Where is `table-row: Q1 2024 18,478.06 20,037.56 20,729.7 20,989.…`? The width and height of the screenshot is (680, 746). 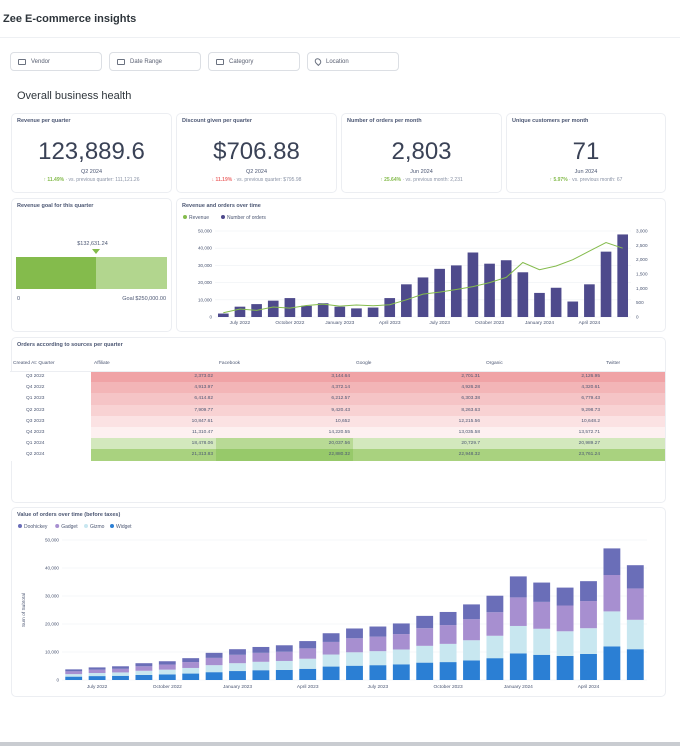
table-row: Q1 2024 18,478.06 20,037.56 20,729.7 20,989.… is located at coordinates (337, 444).